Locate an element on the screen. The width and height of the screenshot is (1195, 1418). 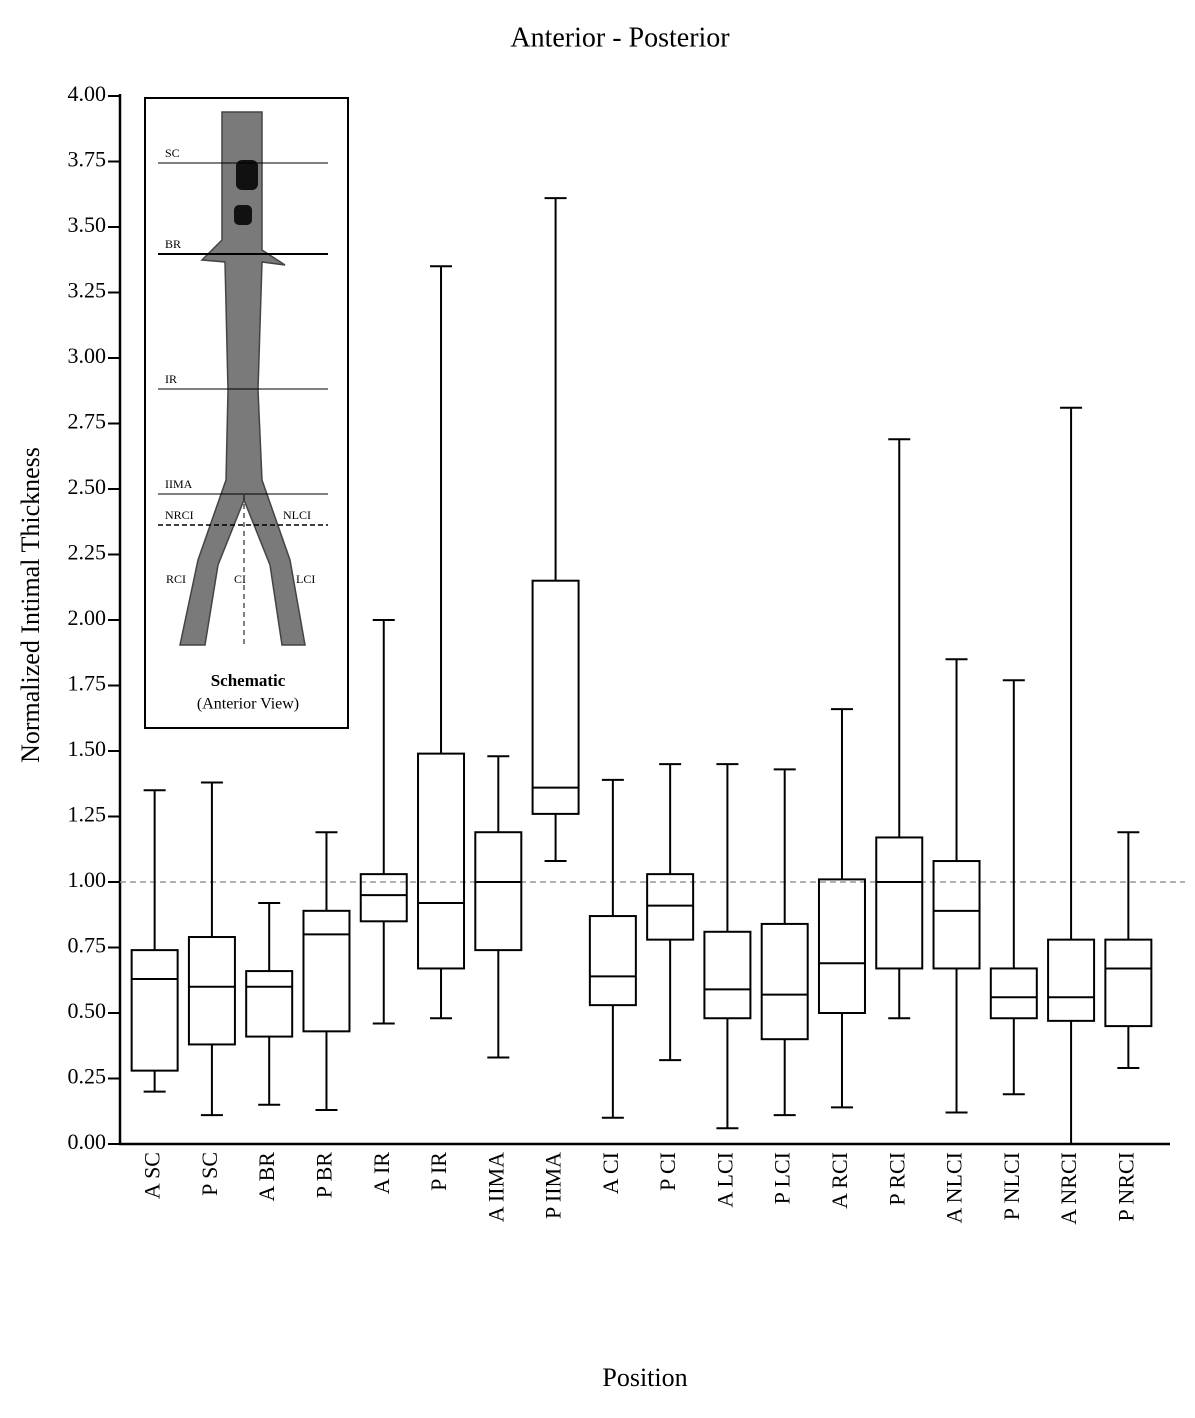
y-tick-label: 3.00 is located at coordinates (87, 355).